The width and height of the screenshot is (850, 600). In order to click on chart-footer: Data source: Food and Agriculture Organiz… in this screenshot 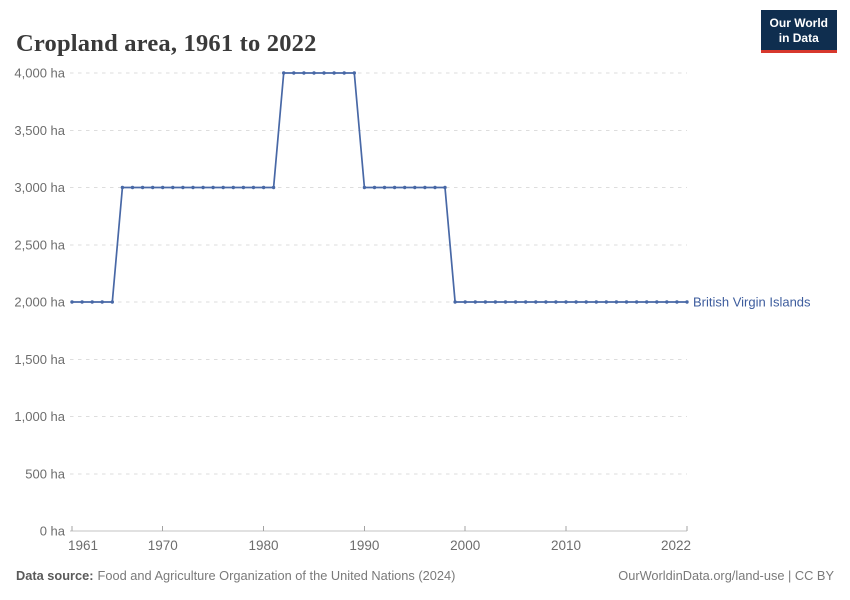, I will do `click(425, 575)`.